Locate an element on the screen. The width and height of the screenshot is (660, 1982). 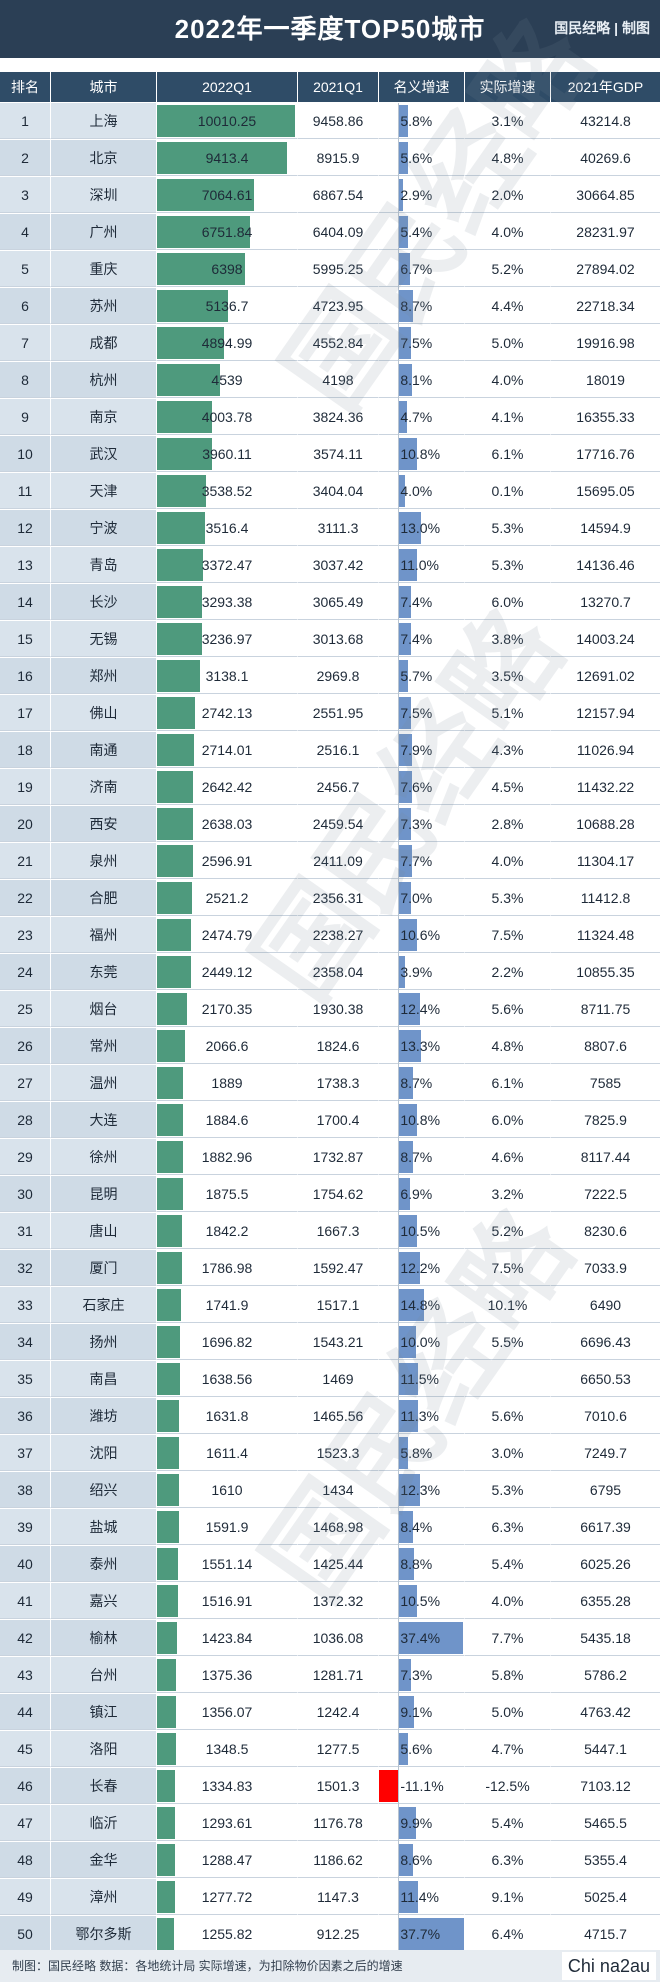
nominal-cell: 8.1% is located at coordinates (422, 380).